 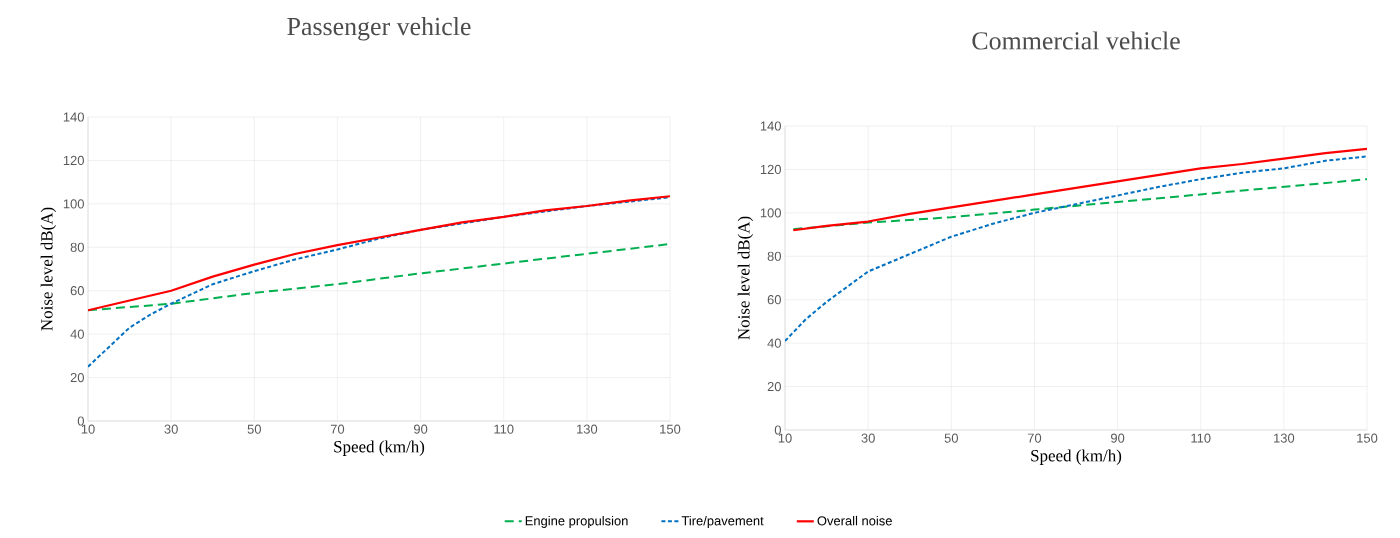 What do you see at coordinates (1076, 40) in the screenshot?
I see `chart-title: Commercial vehicle` at bounding box center [1076, 40].